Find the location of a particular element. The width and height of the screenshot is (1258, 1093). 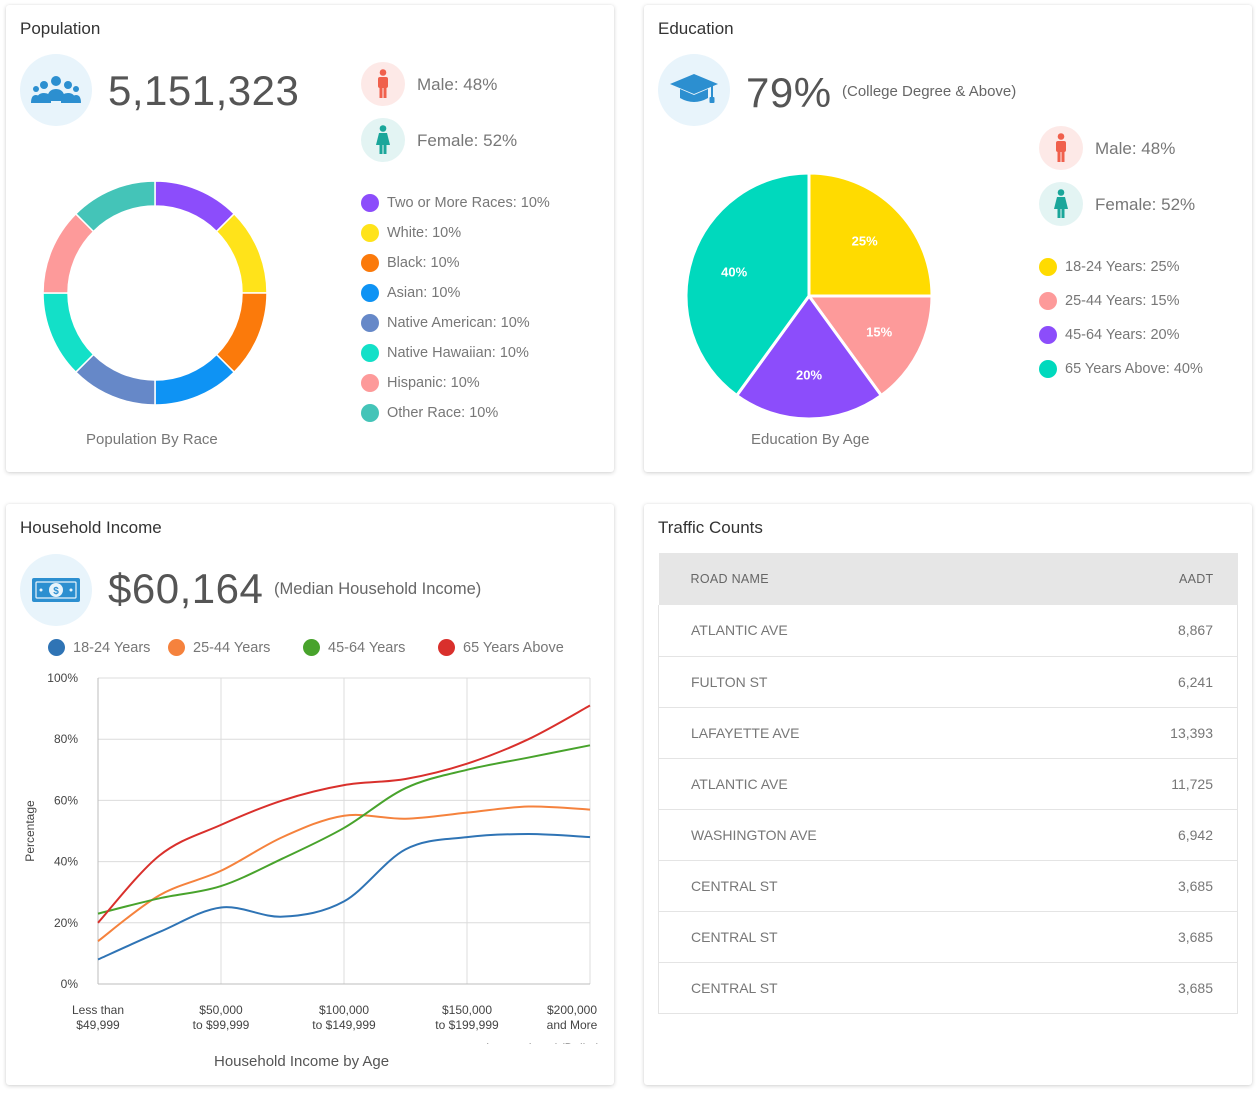

aadt-cell: 8,867 is located at coordinates (1136, 631).